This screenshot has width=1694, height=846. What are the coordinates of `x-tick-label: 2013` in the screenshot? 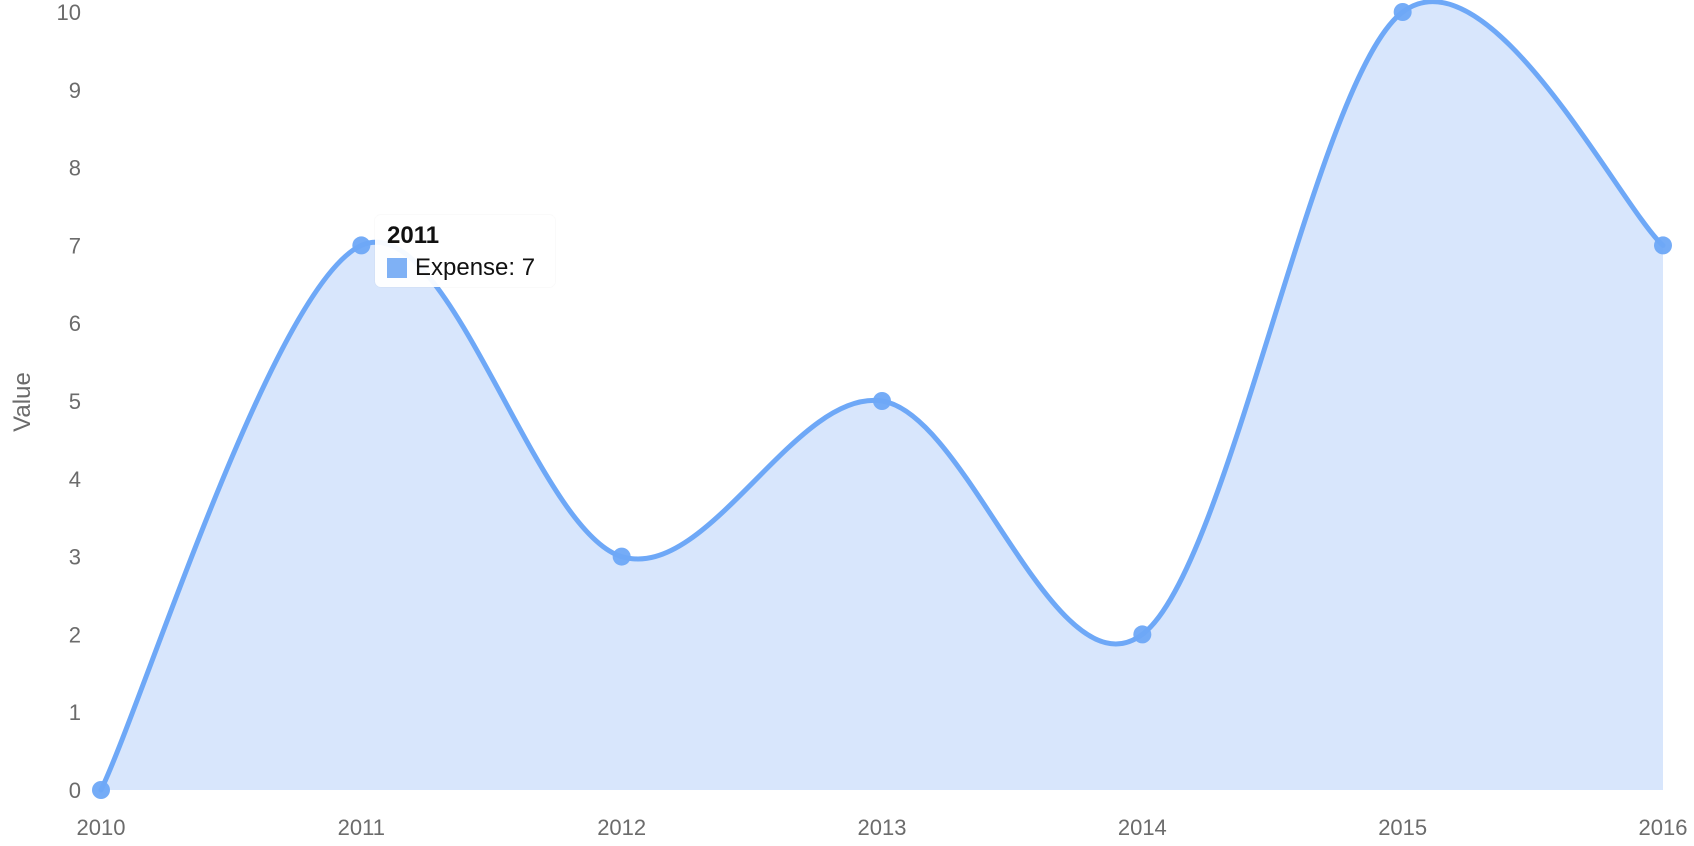 It's located at (882, 827).